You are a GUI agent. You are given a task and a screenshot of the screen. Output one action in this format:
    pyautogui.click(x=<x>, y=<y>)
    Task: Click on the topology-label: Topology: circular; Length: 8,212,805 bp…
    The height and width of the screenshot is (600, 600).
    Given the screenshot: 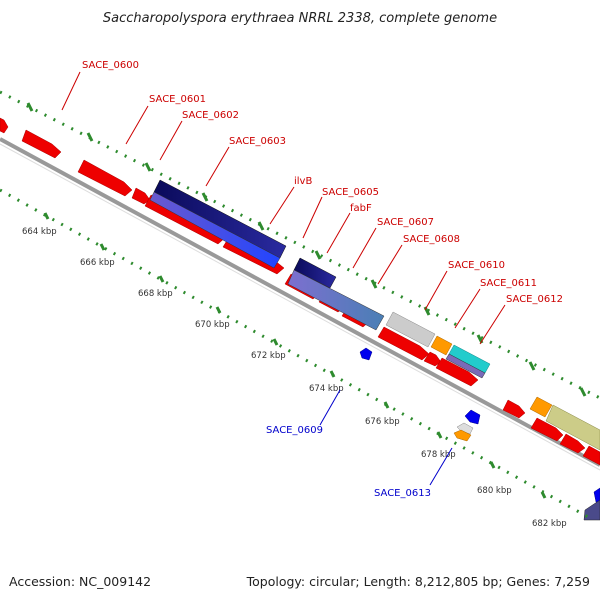 What is the action you would take?
    pyautogui.click(x=418, y=581)
    